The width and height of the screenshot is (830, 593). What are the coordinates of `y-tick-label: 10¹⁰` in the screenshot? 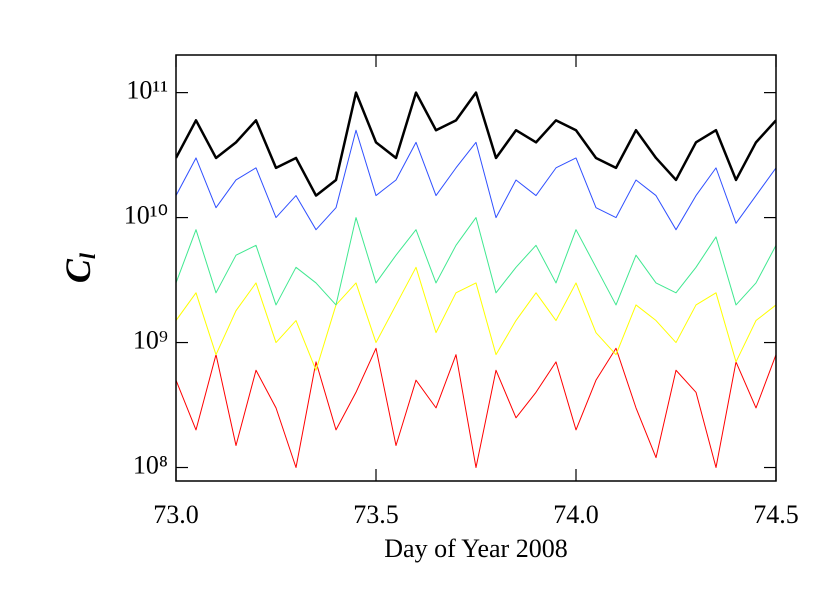 It's located at (146, 215).